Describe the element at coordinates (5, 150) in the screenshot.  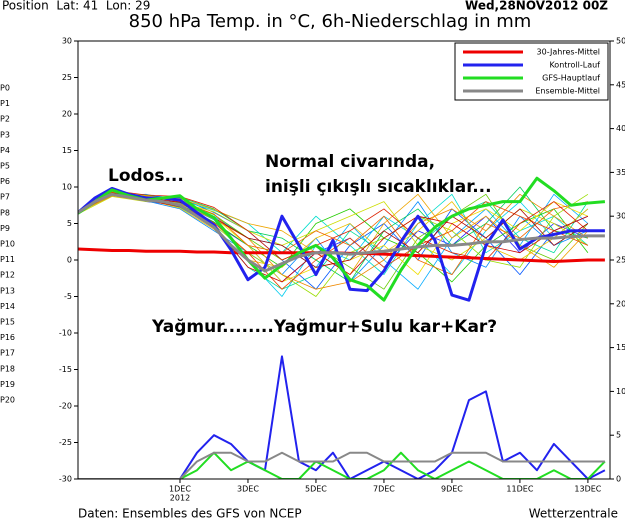
I see `member-label: P4` at that location.